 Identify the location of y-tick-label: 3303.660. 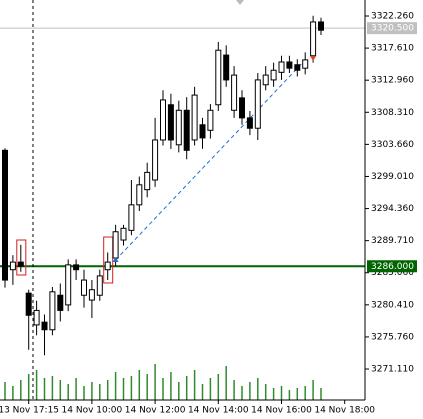
(392, 145).